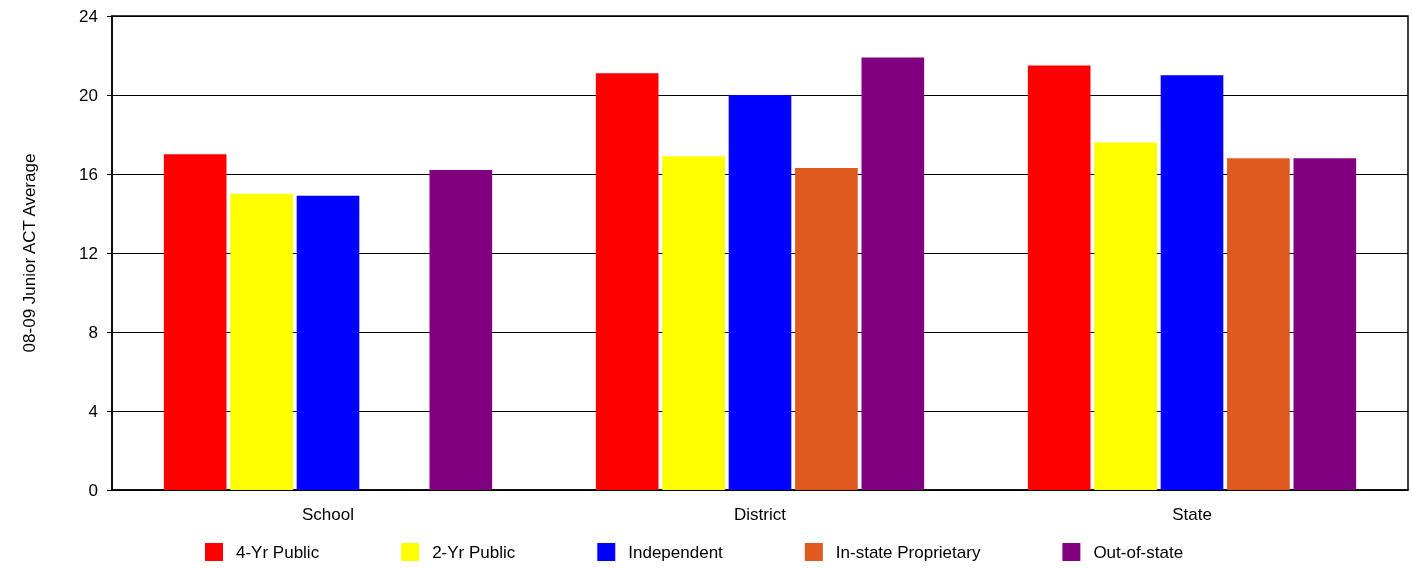 The width and height of the screenshot is (1412, 568). Describe the element at coordinates (1192, 514) in the screenshot. I see `x-tick-label: State` at that location.